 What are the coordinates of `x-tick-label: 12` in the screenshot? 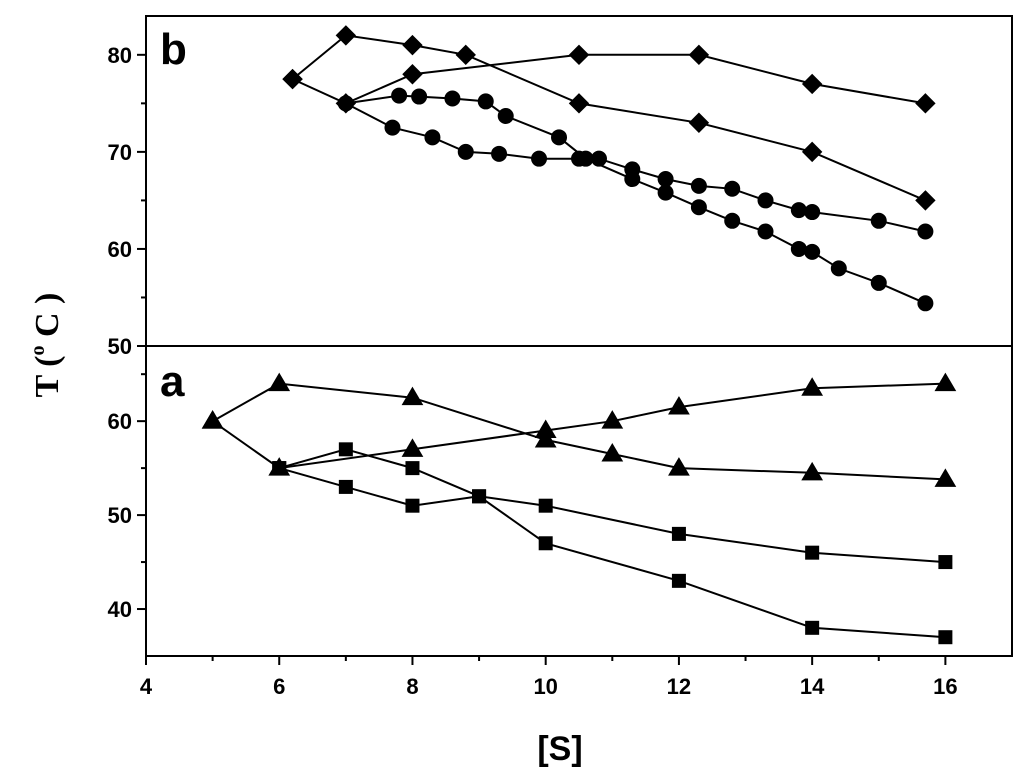 It's located at (679, 686).